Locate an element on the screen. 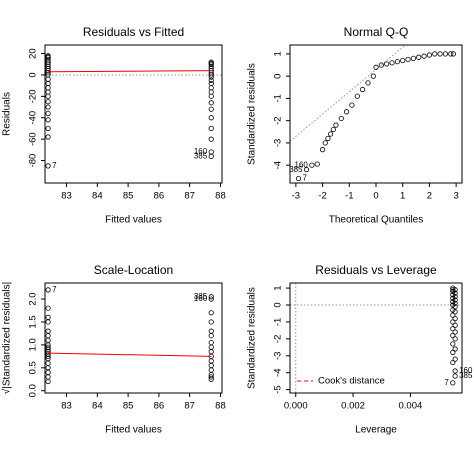 The height and width of the screenshot is (475, 474). chart-title: Residuals vs Leverage is located at coordinates (376, 270).